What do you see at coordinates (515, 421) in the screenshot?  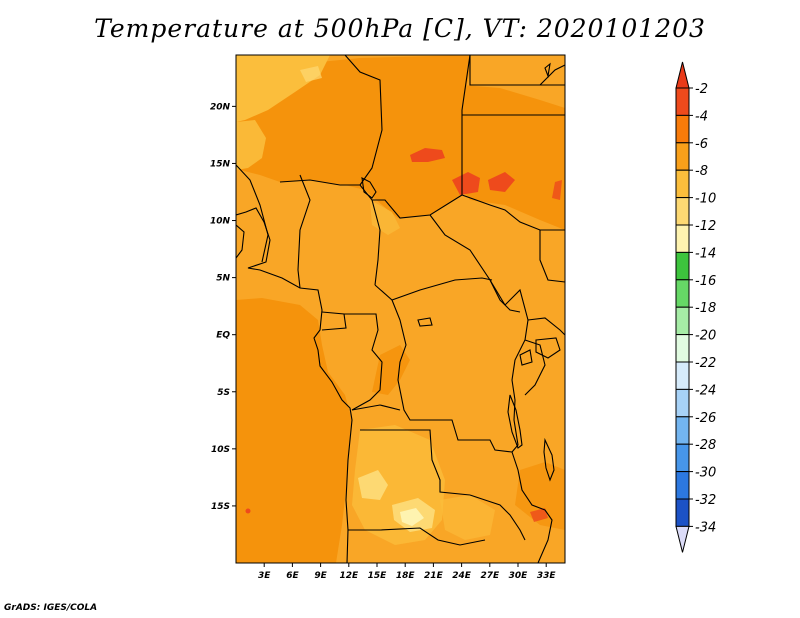 I see `lake-tanganyika` at bounding box center [515, 421].